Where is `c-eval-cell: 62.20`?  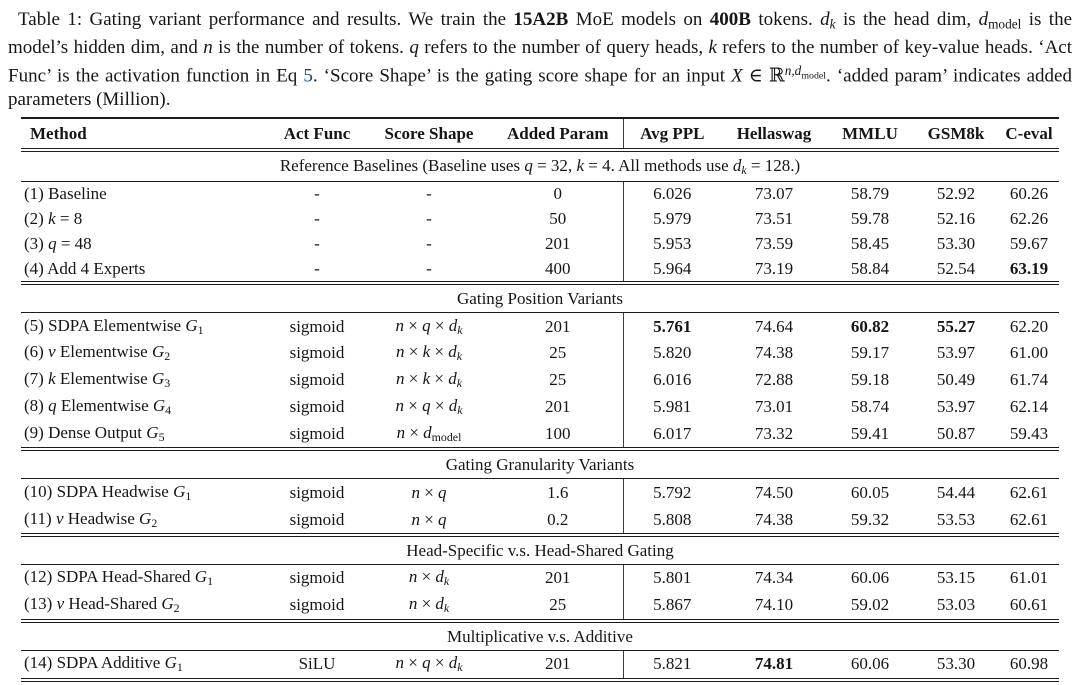 c-eval-cell: 62.20 is located at coordinates (1029, 326).